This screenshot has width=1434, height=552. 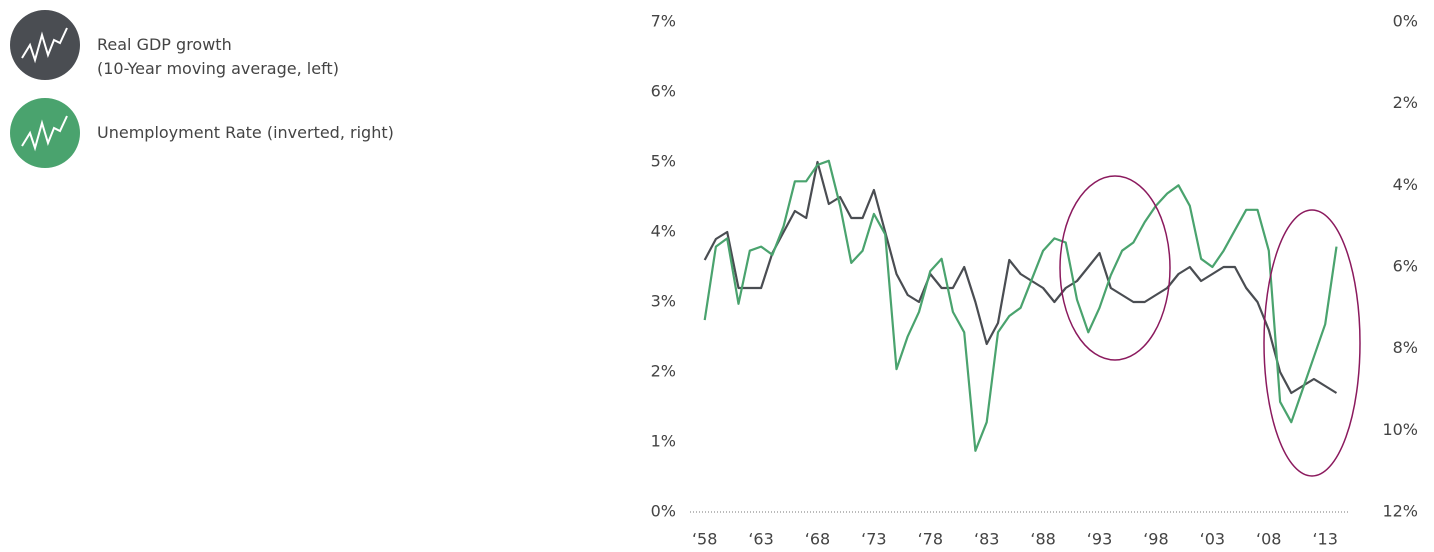 I want to click on y2-tick-label: 4%, so click(x=1405, y=184).